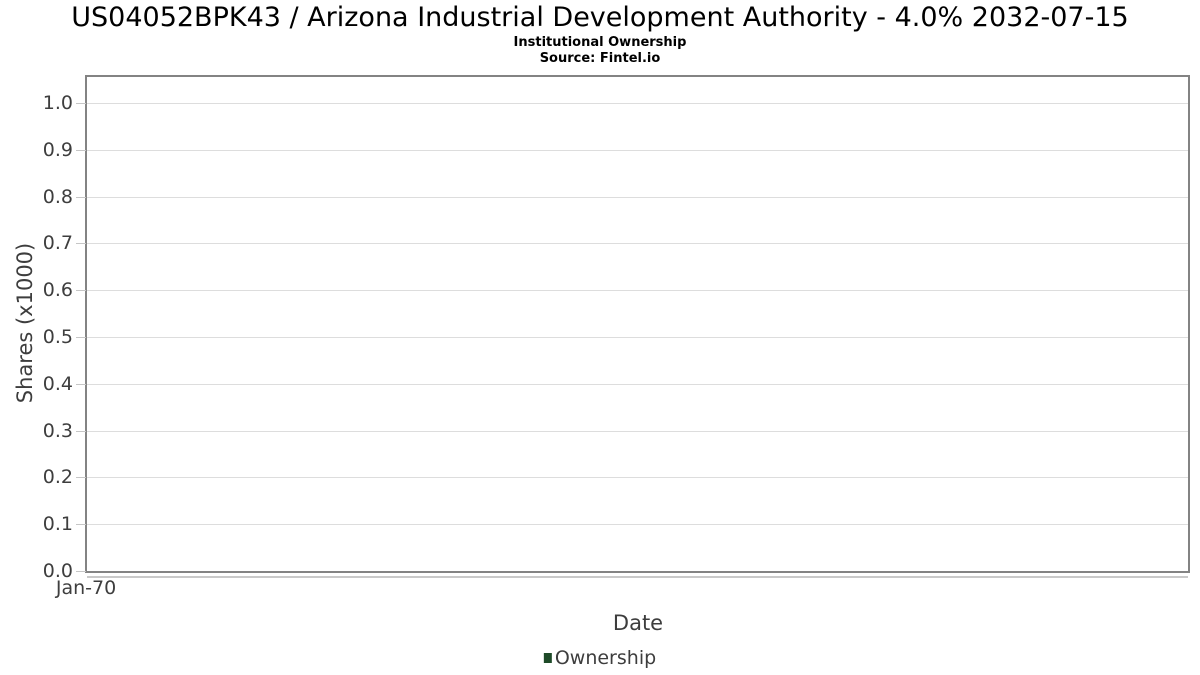 The height and width of the screenshot is (675, 1200). Describe the element at coordinates (57, 290) in the screenshot. I see `y-tick-label: 0.6` at that location.